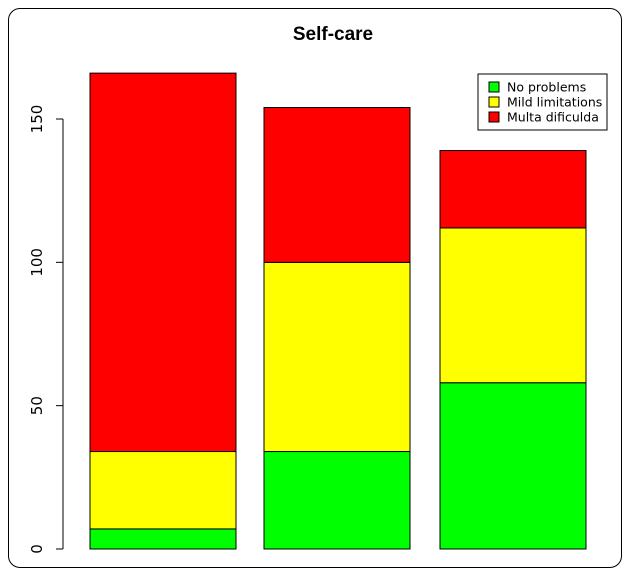 Image resolution: width=630 pixels, height=568 pixels. What do you see at coordinates (163, 490) in the screenshot?
I see `bar-1-mild-limitations` at bounding box center [163, 490].